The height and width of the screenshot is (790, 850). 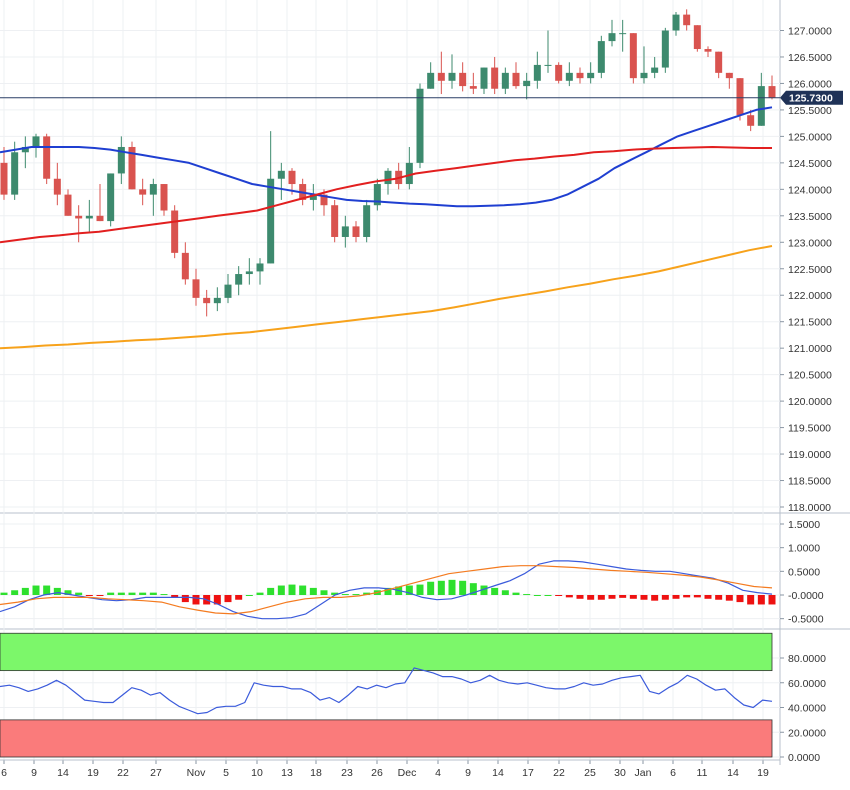 I want to click on price-tick-label: 125.0000, so click(x=810, y=137).